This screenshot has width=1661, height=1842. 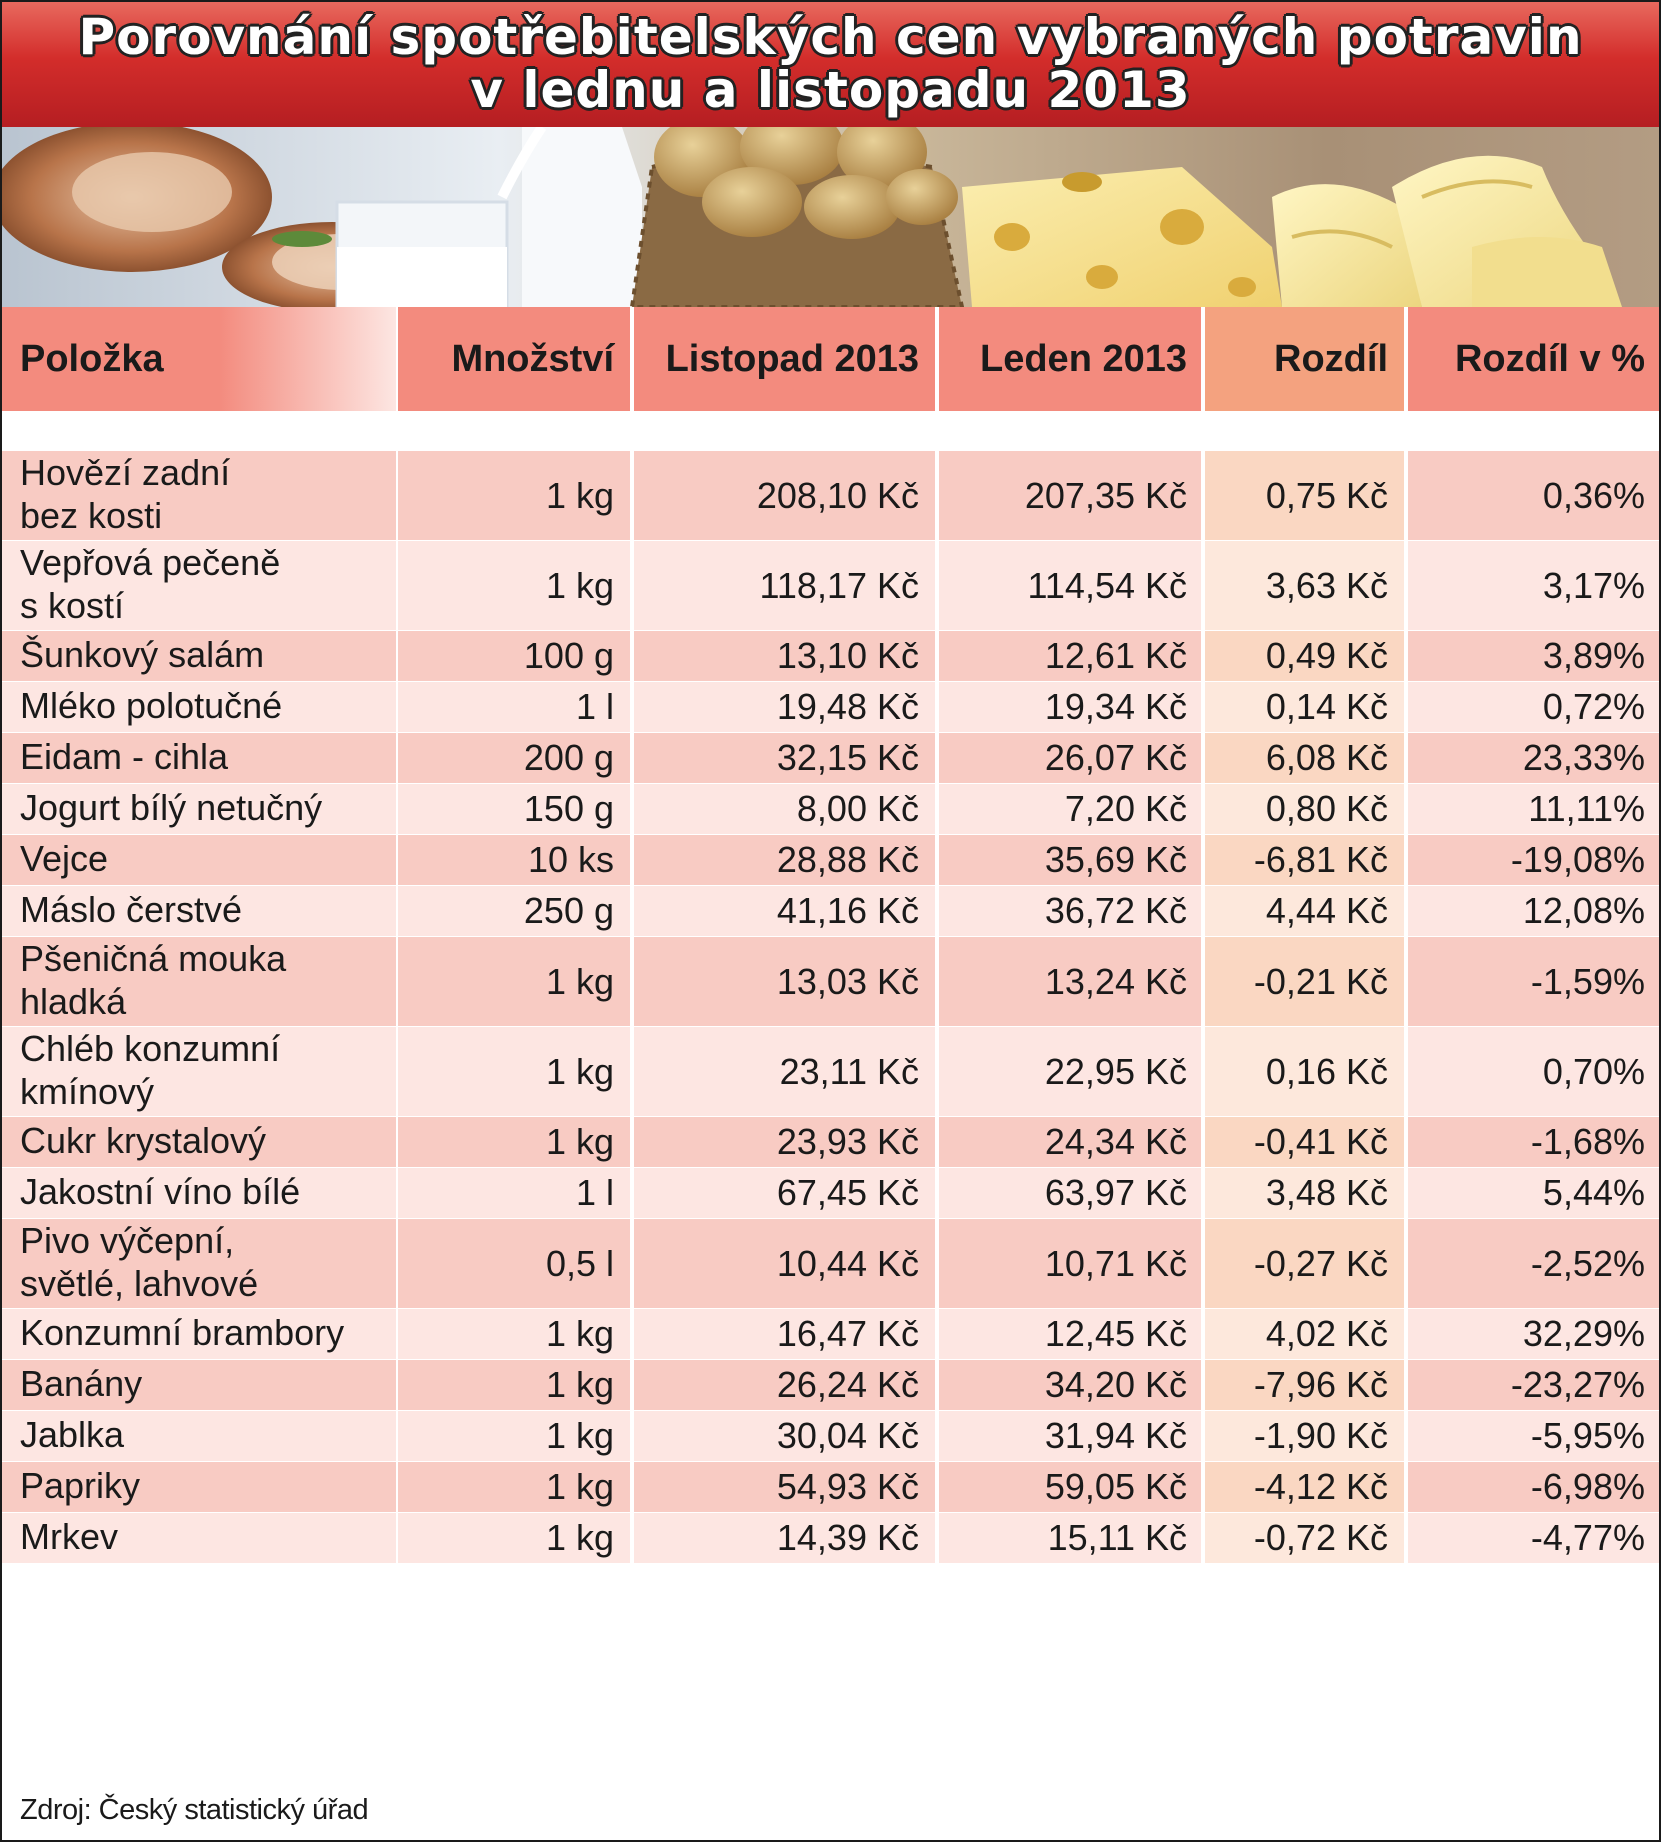 What do you see at coordinates (131, 909) in the screenshot?
I see `row-7-item-name: Máslo čerstvé` at bounding box center [131, 909].